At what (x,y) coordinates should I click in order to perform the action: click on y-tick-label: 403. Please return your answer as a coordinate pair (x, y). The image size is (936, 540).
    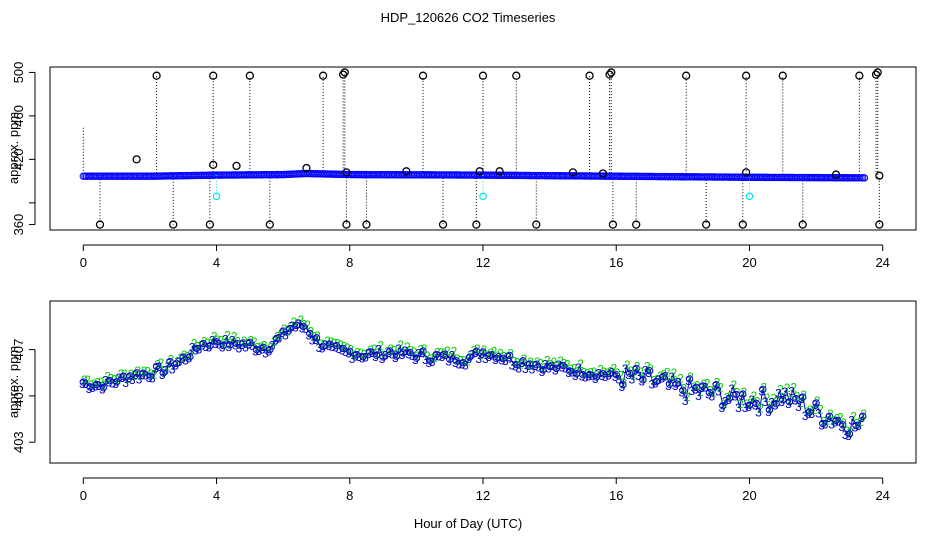
    Looking at the image, I should click on (18, 442).